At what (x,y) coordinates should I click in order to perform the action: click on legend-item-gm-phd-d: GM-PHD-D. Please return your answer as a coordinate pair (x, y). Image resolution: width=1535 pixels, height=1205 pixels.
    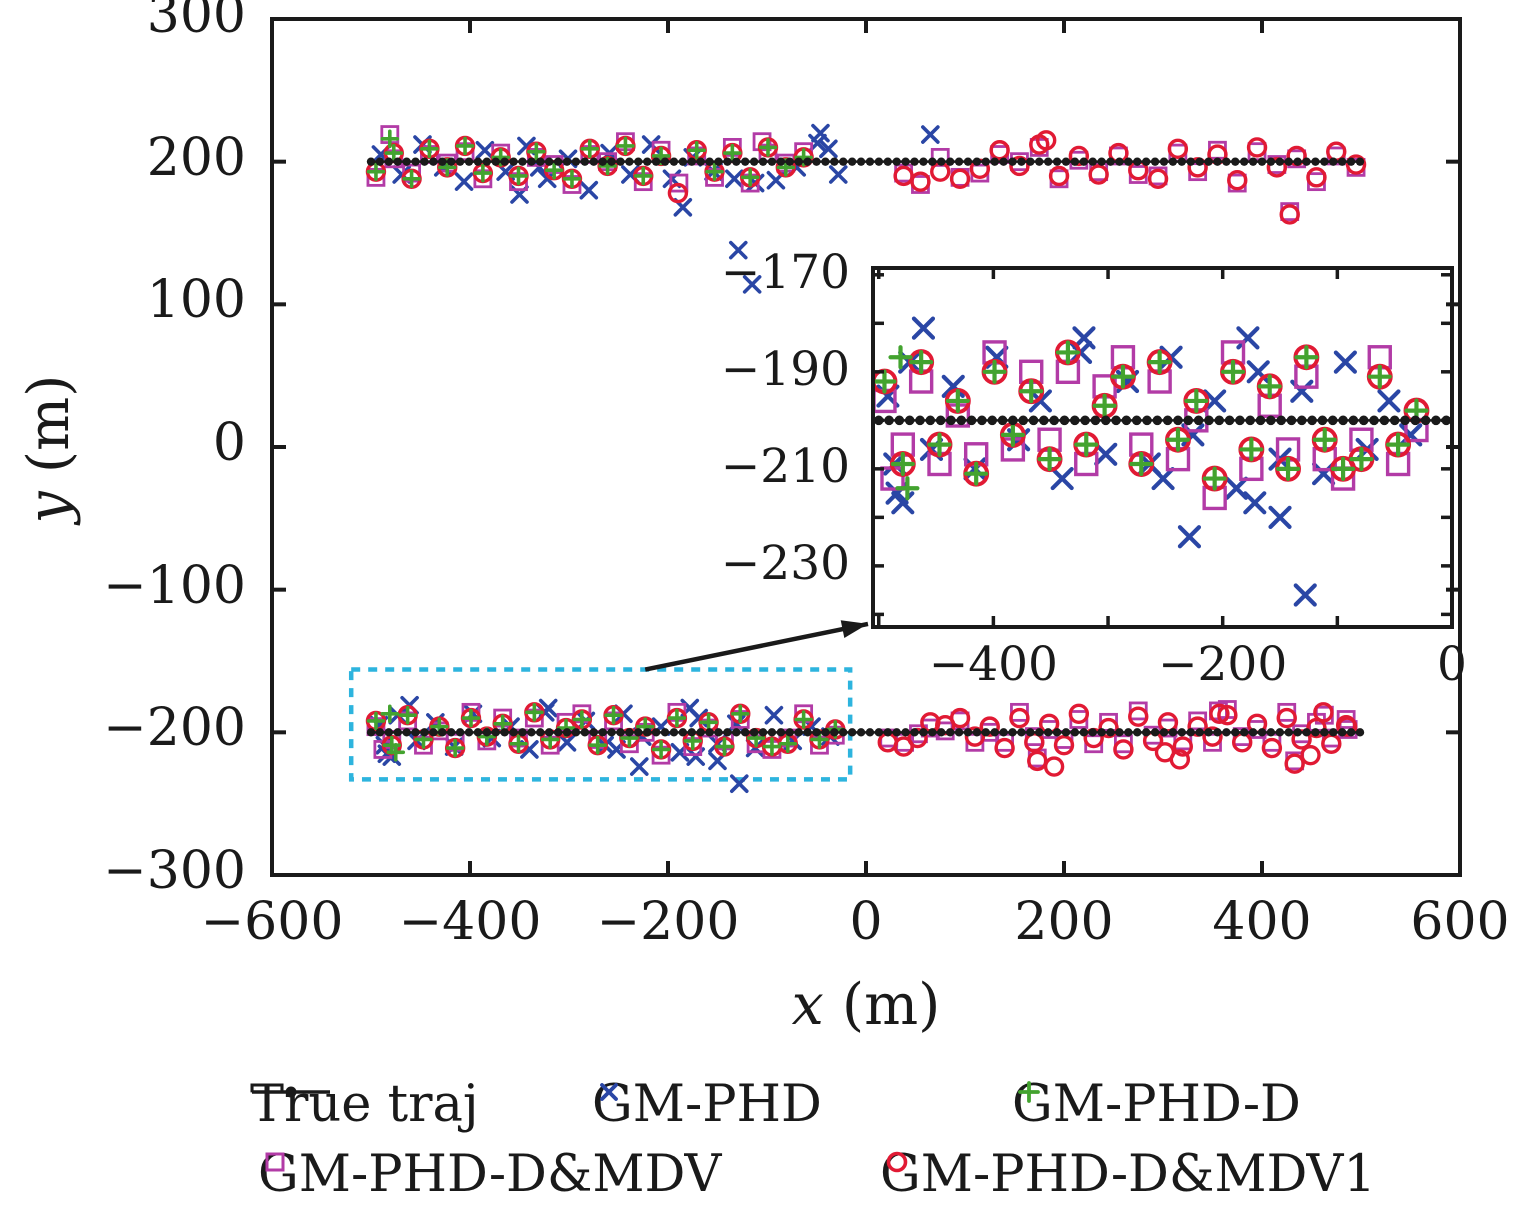
    Looking at the image, I should click on (1156, 1104).